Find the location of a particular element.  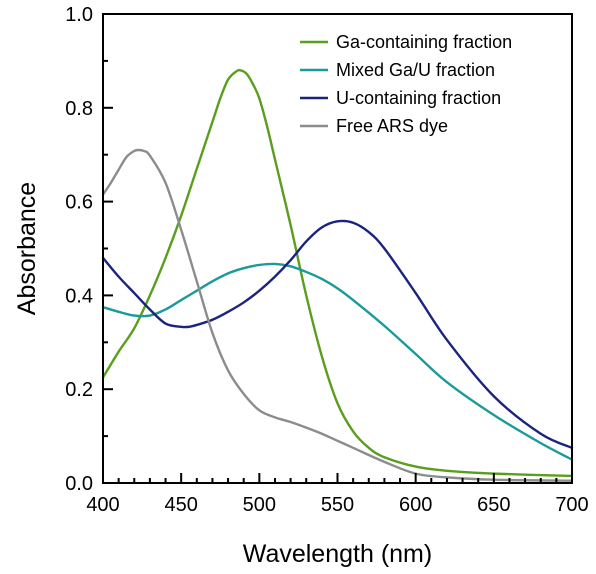

x-tick-label: 650 is located at coordinates (493, 505).